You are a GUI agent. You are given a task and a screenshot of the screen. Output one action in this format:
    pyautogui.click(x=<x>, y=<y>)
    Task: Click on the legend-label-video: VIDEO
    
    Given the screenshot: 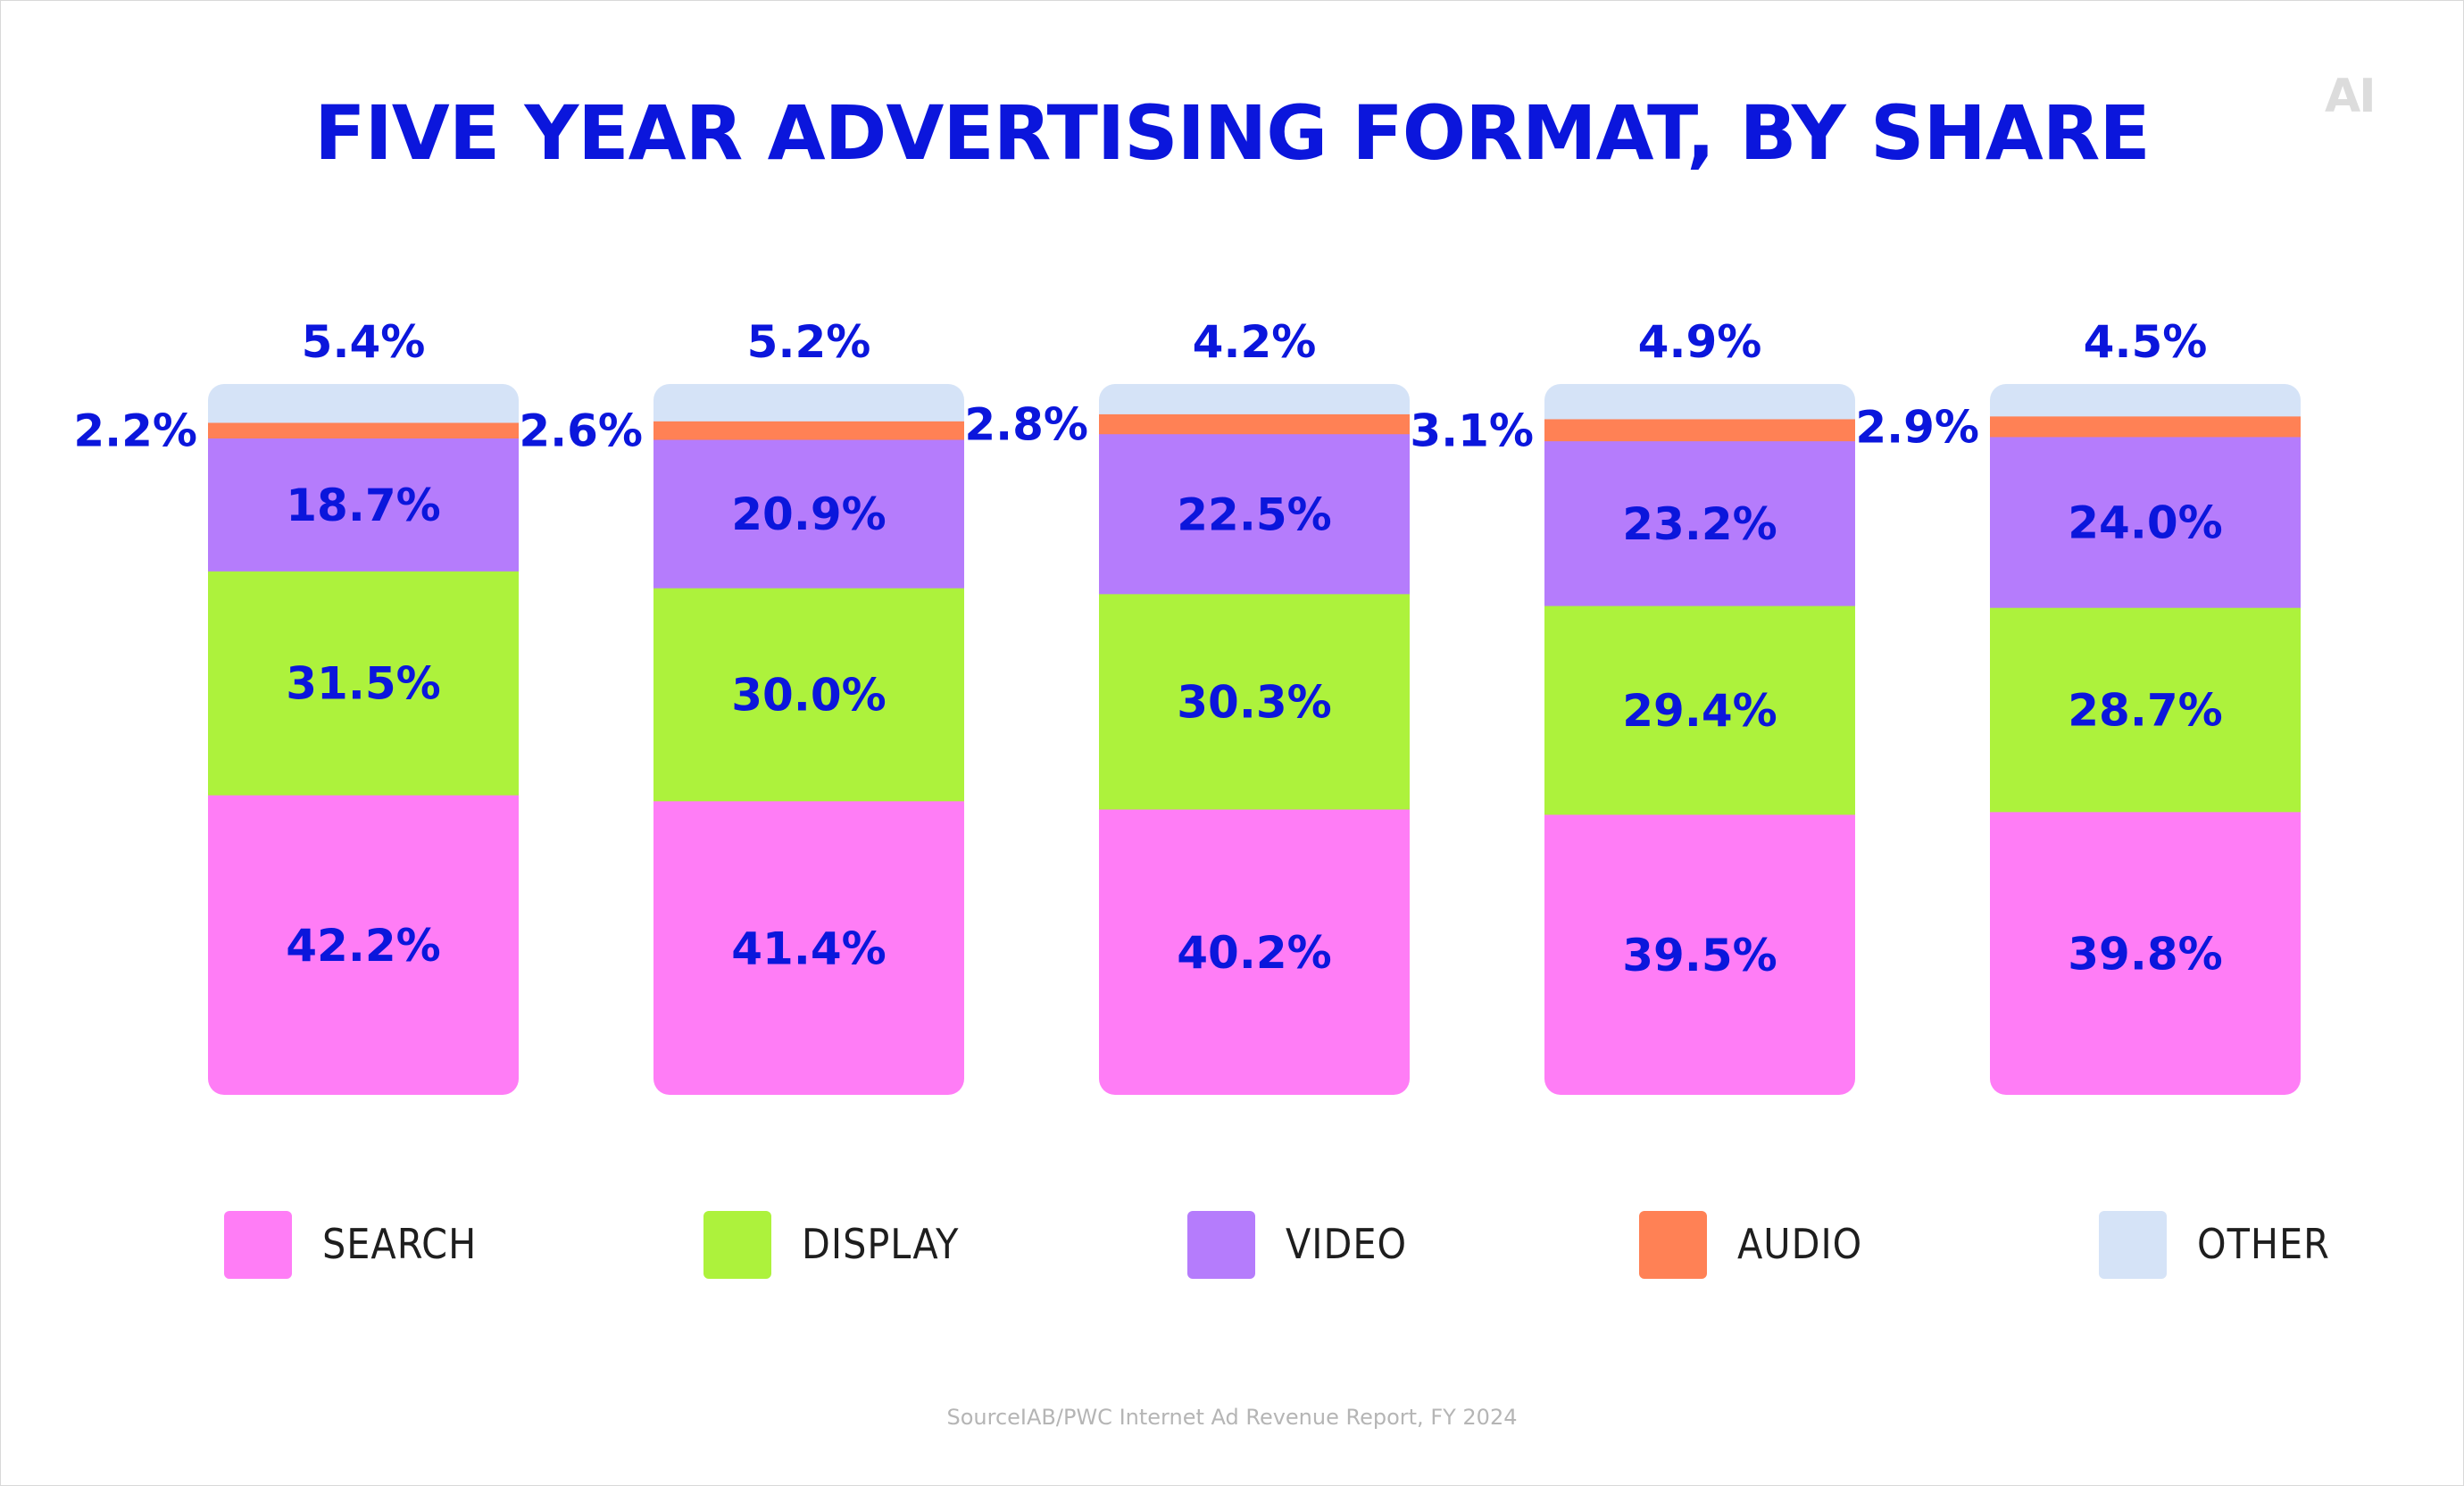 What is the action you would take?
    pyautogui.click(x=1347, y=1244)
    